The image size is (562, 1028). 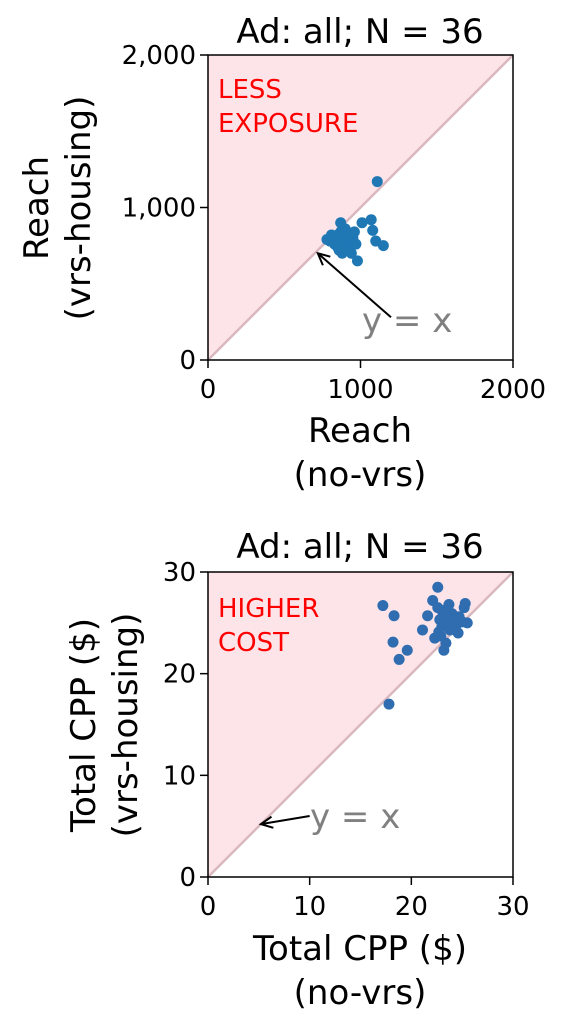 What do you see at coordinates (250, 90) in the screenshot?
I see `region-label-line1: LESS` at bounding box center [250, 90].